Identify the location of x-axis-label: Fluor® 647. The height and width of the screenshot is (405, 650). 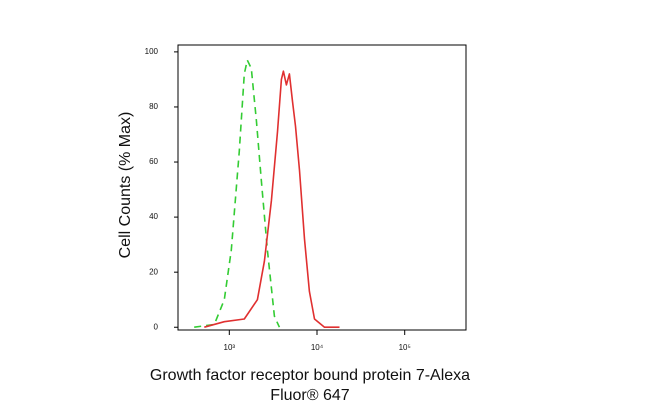
(309, 395).